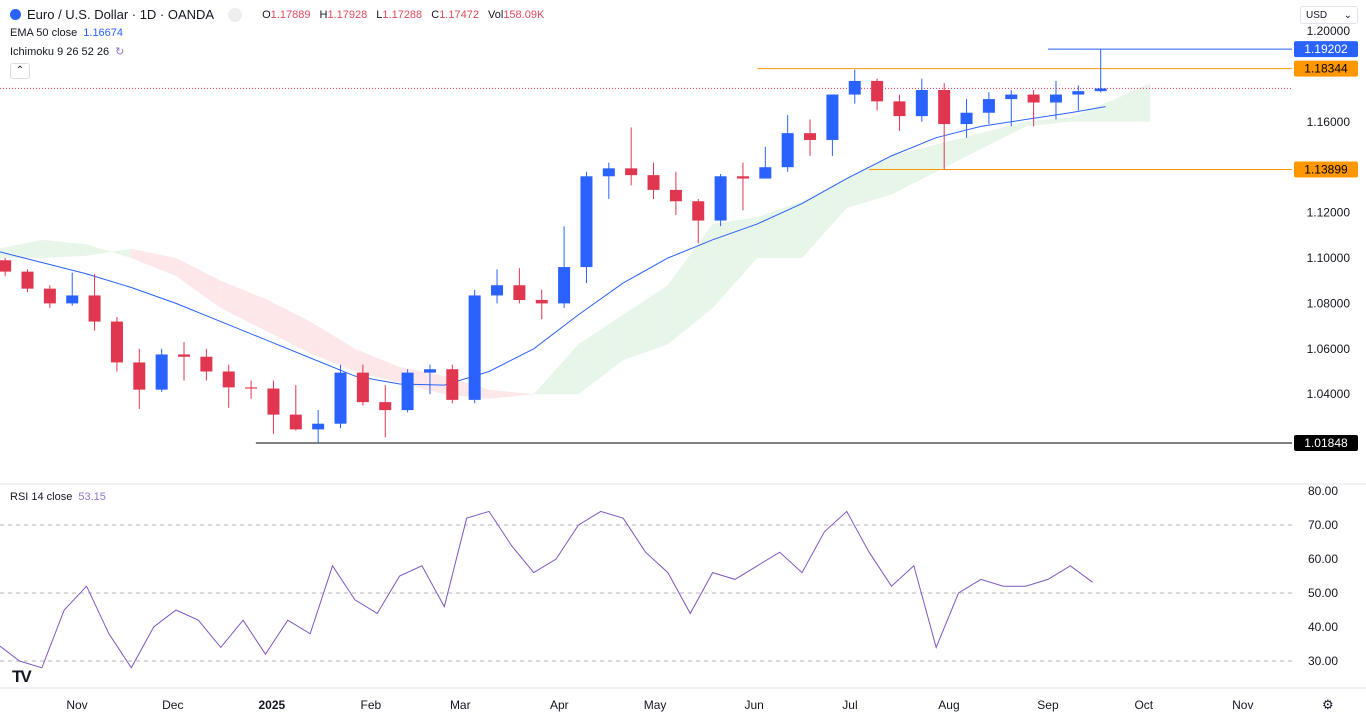  Describe the element at coordinates (849, 705) in the screenshot. I see `time-tick-label: Jul` at that location.